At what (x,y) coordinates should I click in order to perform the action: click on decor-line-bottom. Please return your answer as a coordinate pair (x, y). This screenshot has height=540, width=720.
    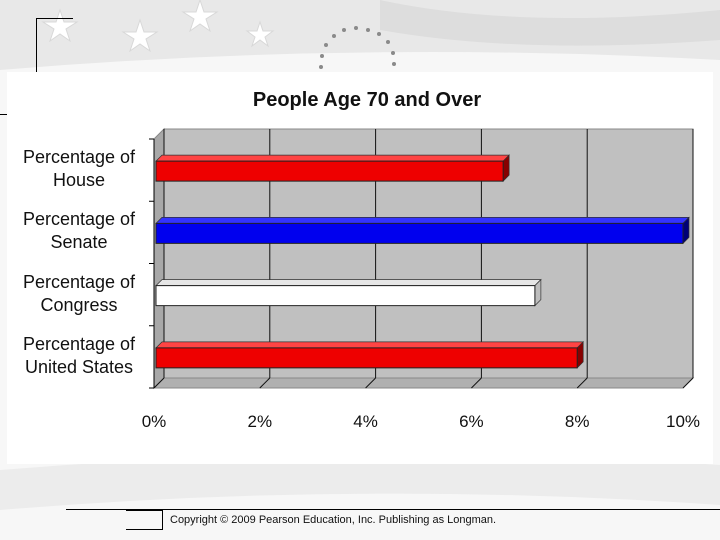
    Looking at the image, I should click on (393, 509).